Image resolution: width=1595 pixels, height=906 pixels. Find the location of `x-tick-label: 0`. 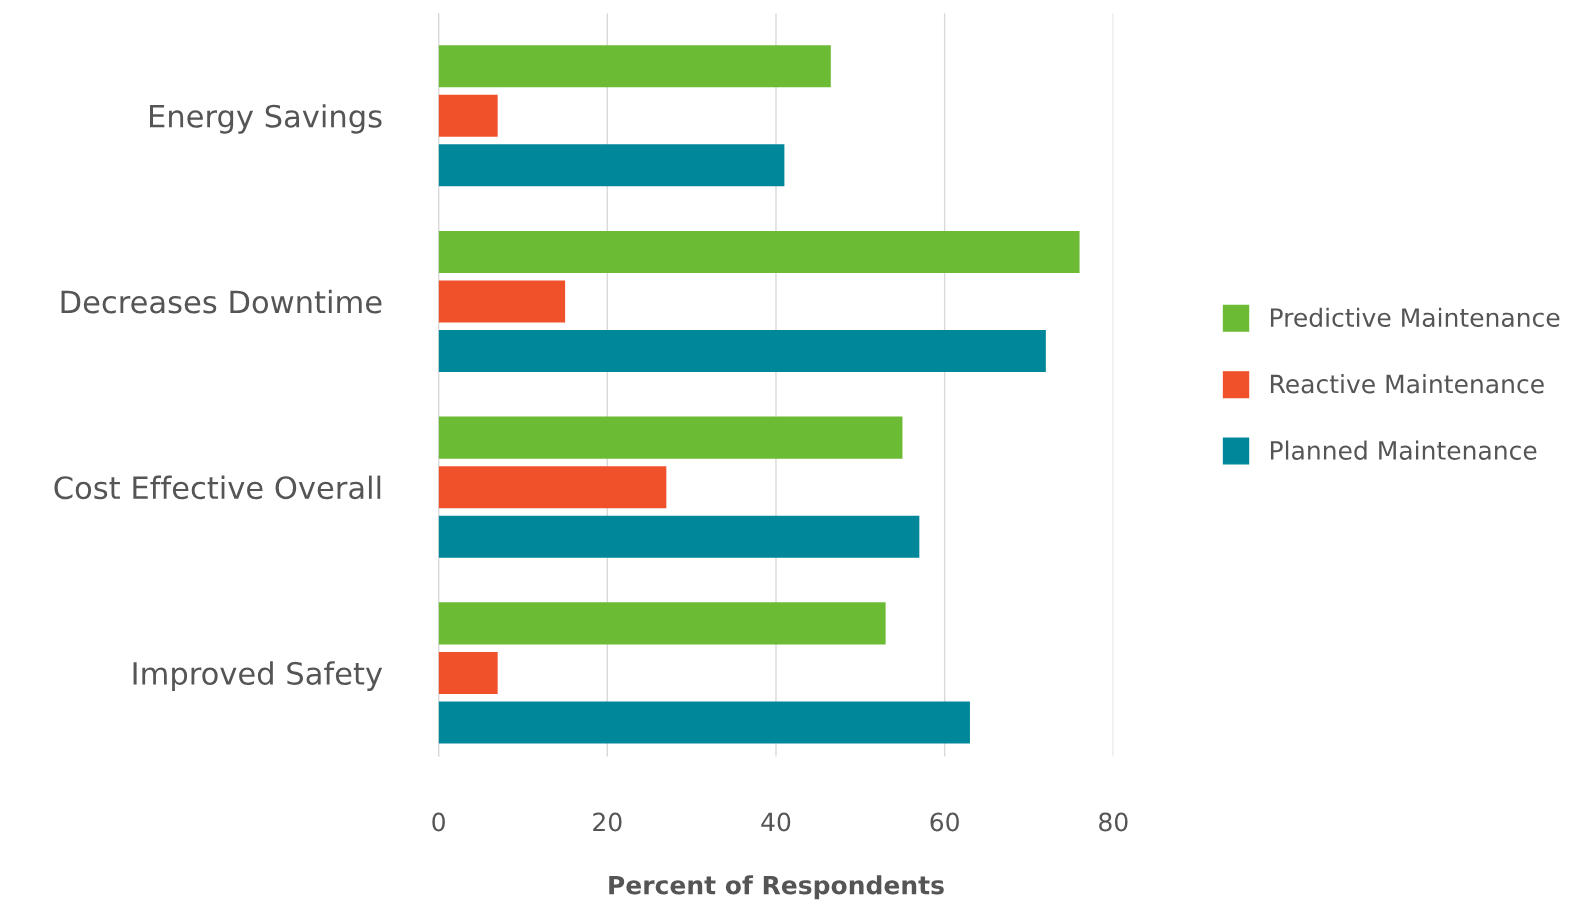

x-tick-label: 0 is located at coordinates (438, 822).